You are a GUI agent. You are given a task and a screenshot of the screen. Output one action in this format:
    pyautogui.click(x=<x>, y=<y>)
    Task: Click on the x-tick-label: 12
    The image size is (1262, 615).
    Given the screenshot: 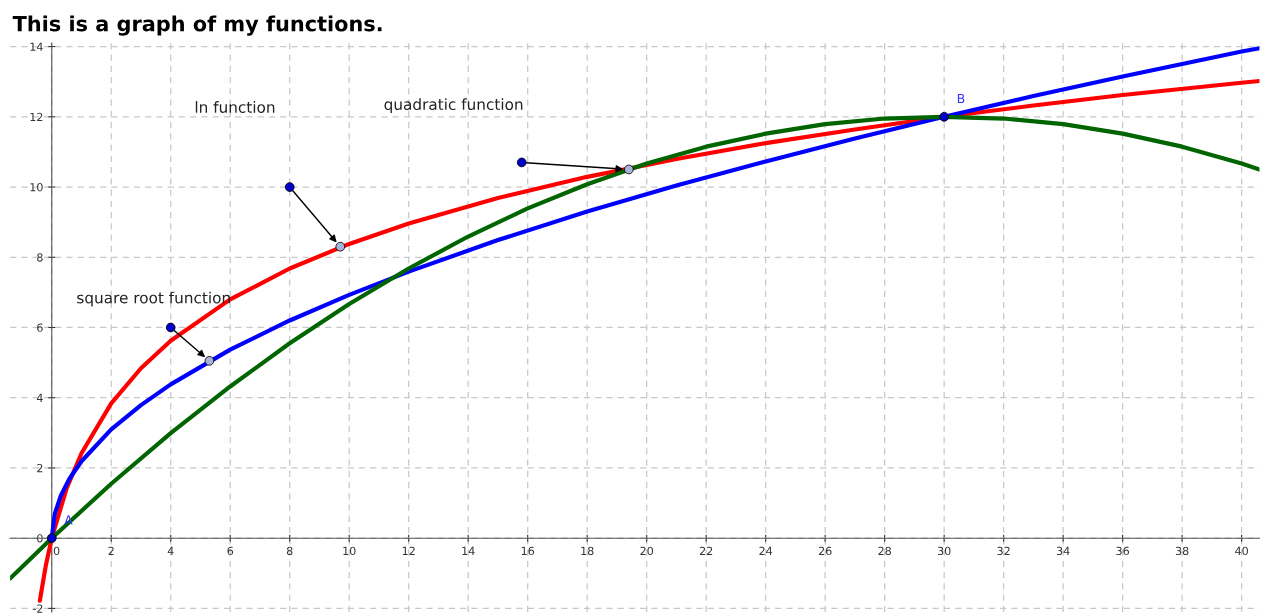 What is the action you would take?
    pyautogui.click(x=408, y=550)
    